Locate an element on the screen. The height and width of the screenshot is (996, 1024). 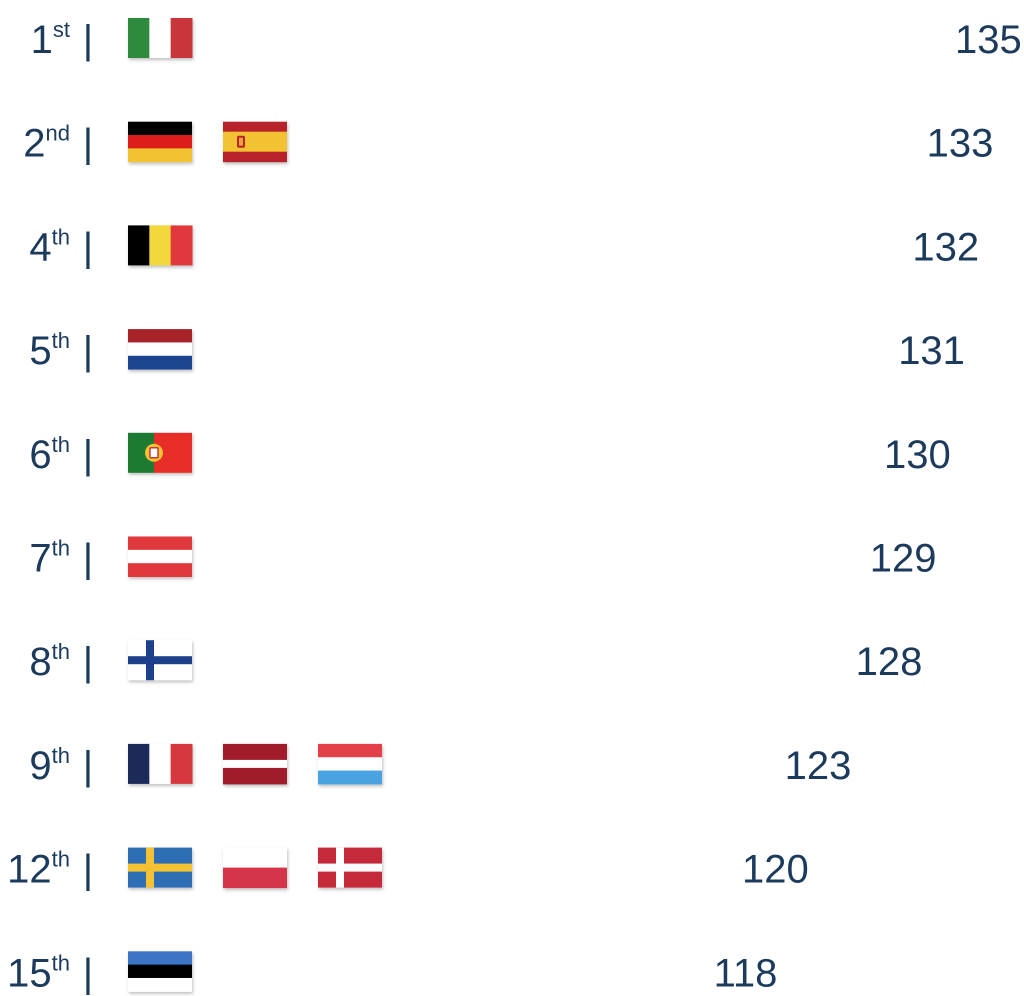
rank-label: 7th is located at coordinates (49, 558).